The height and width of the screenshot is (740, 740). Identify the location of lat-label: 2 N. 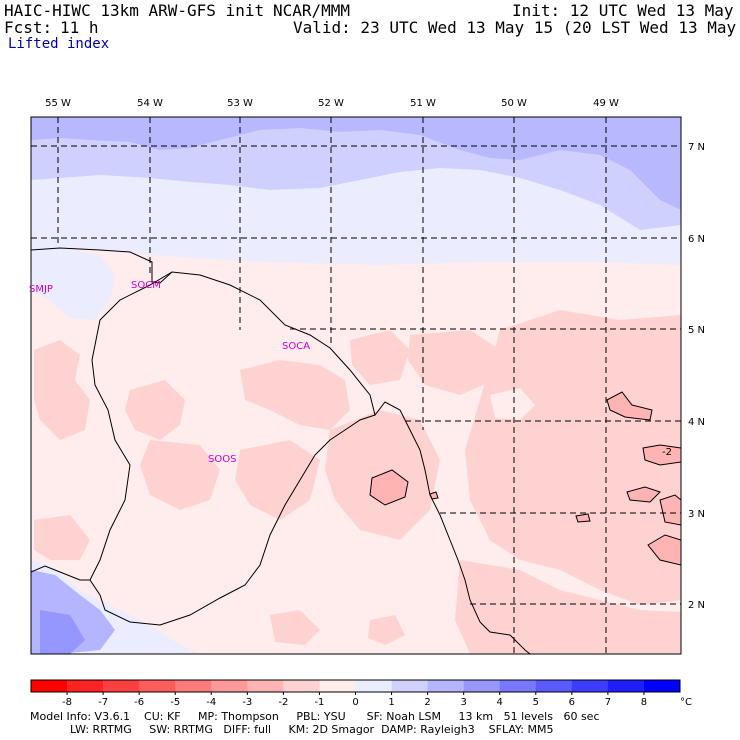
(696, 605).